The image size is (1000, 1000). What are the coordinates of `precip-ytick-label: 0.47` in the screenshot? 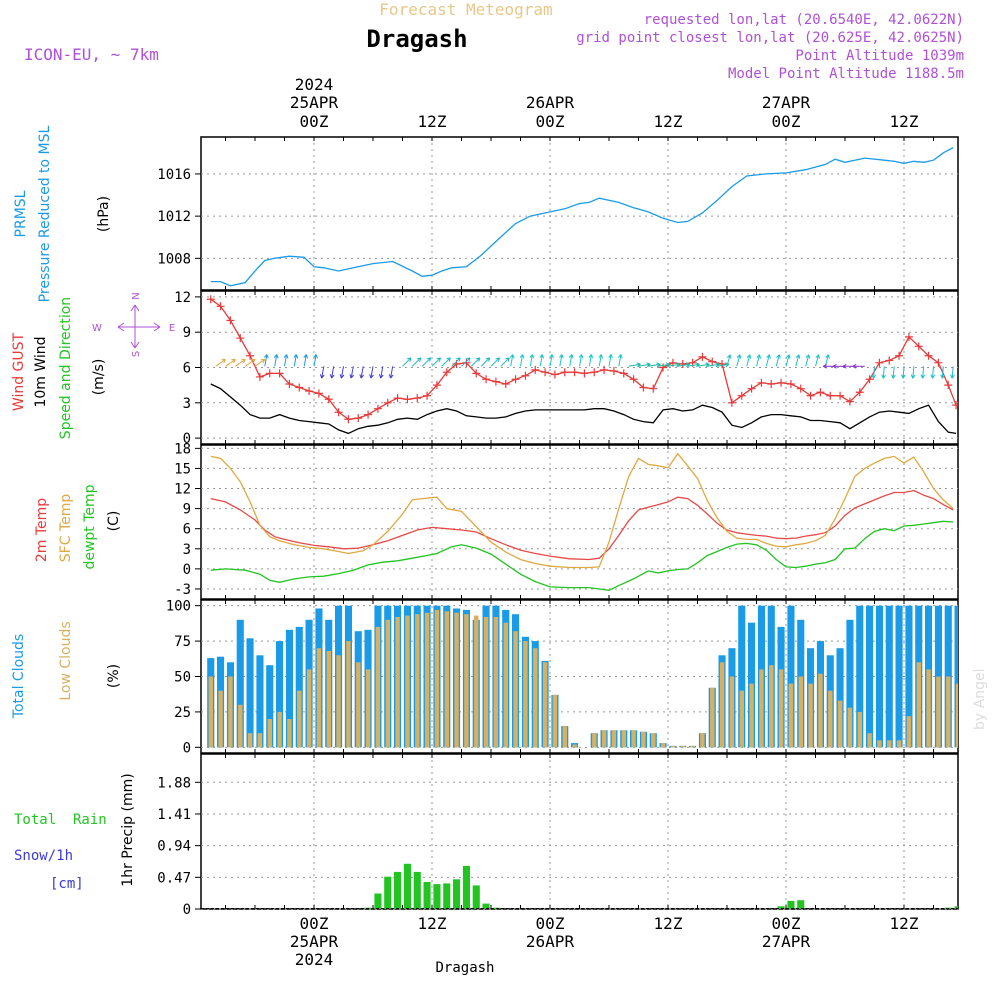 It's located at (174, 878).